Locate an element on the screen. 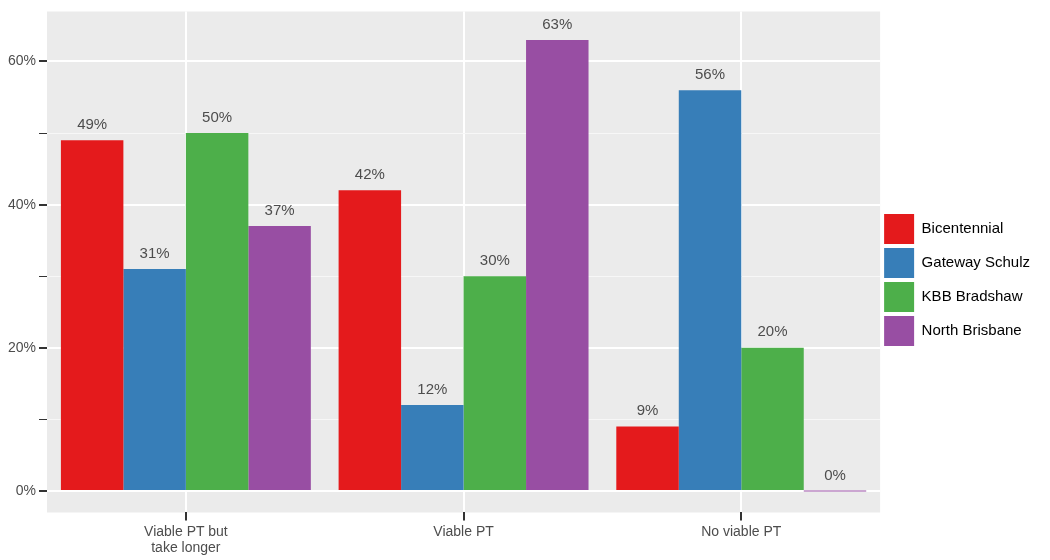 The width and height of the screenshot is (1050, 560). data-label: 50% is located at coordinates (217, 116).